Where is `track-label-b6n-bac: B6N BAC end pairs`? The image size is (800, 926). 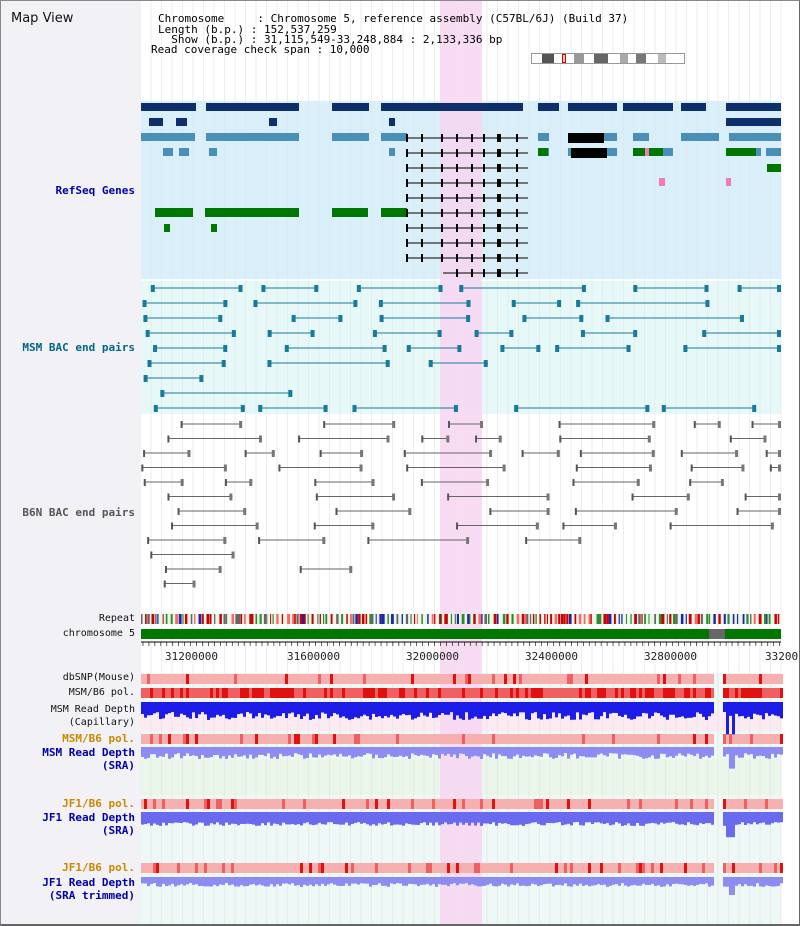 track-label-b6n-bac: B6N BAC end pairs is located at coordinates (78, 512).